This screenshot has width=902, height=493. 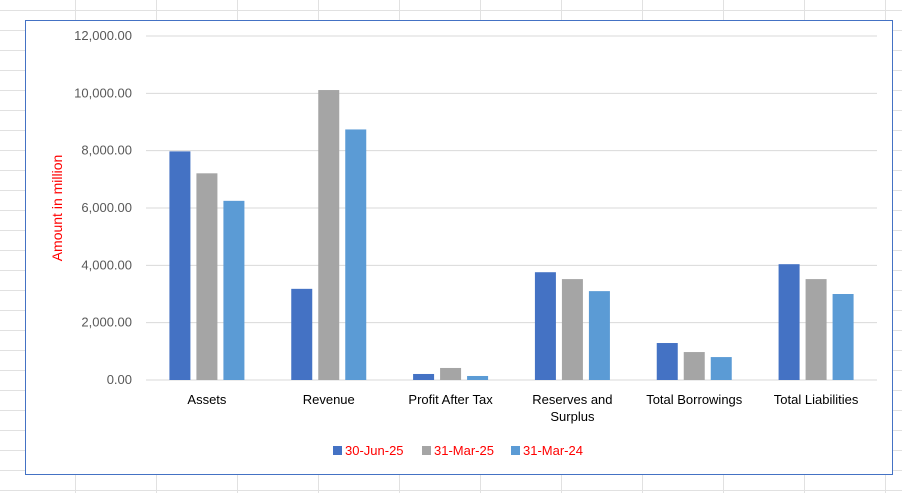 What do you see at coordinates (553, 450) in the screenshot?
I see `legend-label: 31-Mar-24` at bounding box center [553, 450].